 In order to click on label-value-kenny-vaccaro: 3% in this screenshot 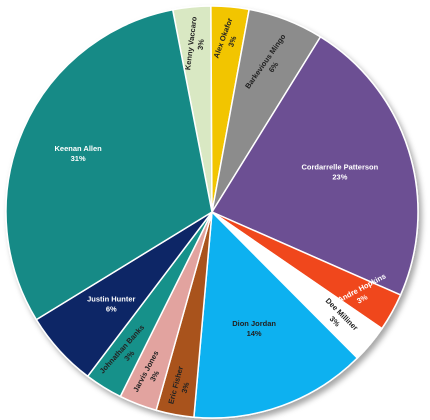, I will do `click(201, 44)`.